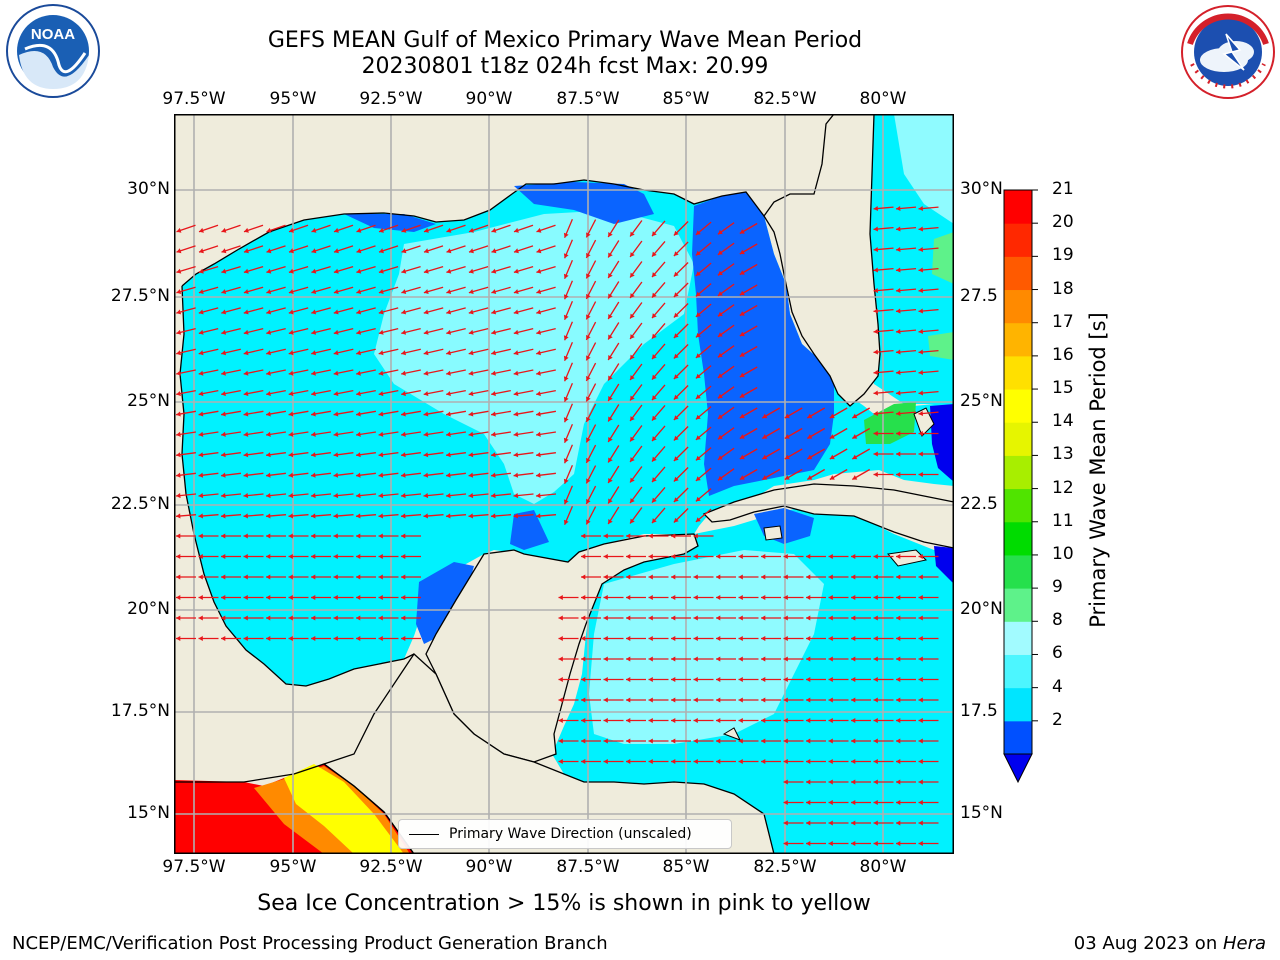 This screenshot has width=1280, height=960. I want to click on cuba-tip, so click(732, 734).